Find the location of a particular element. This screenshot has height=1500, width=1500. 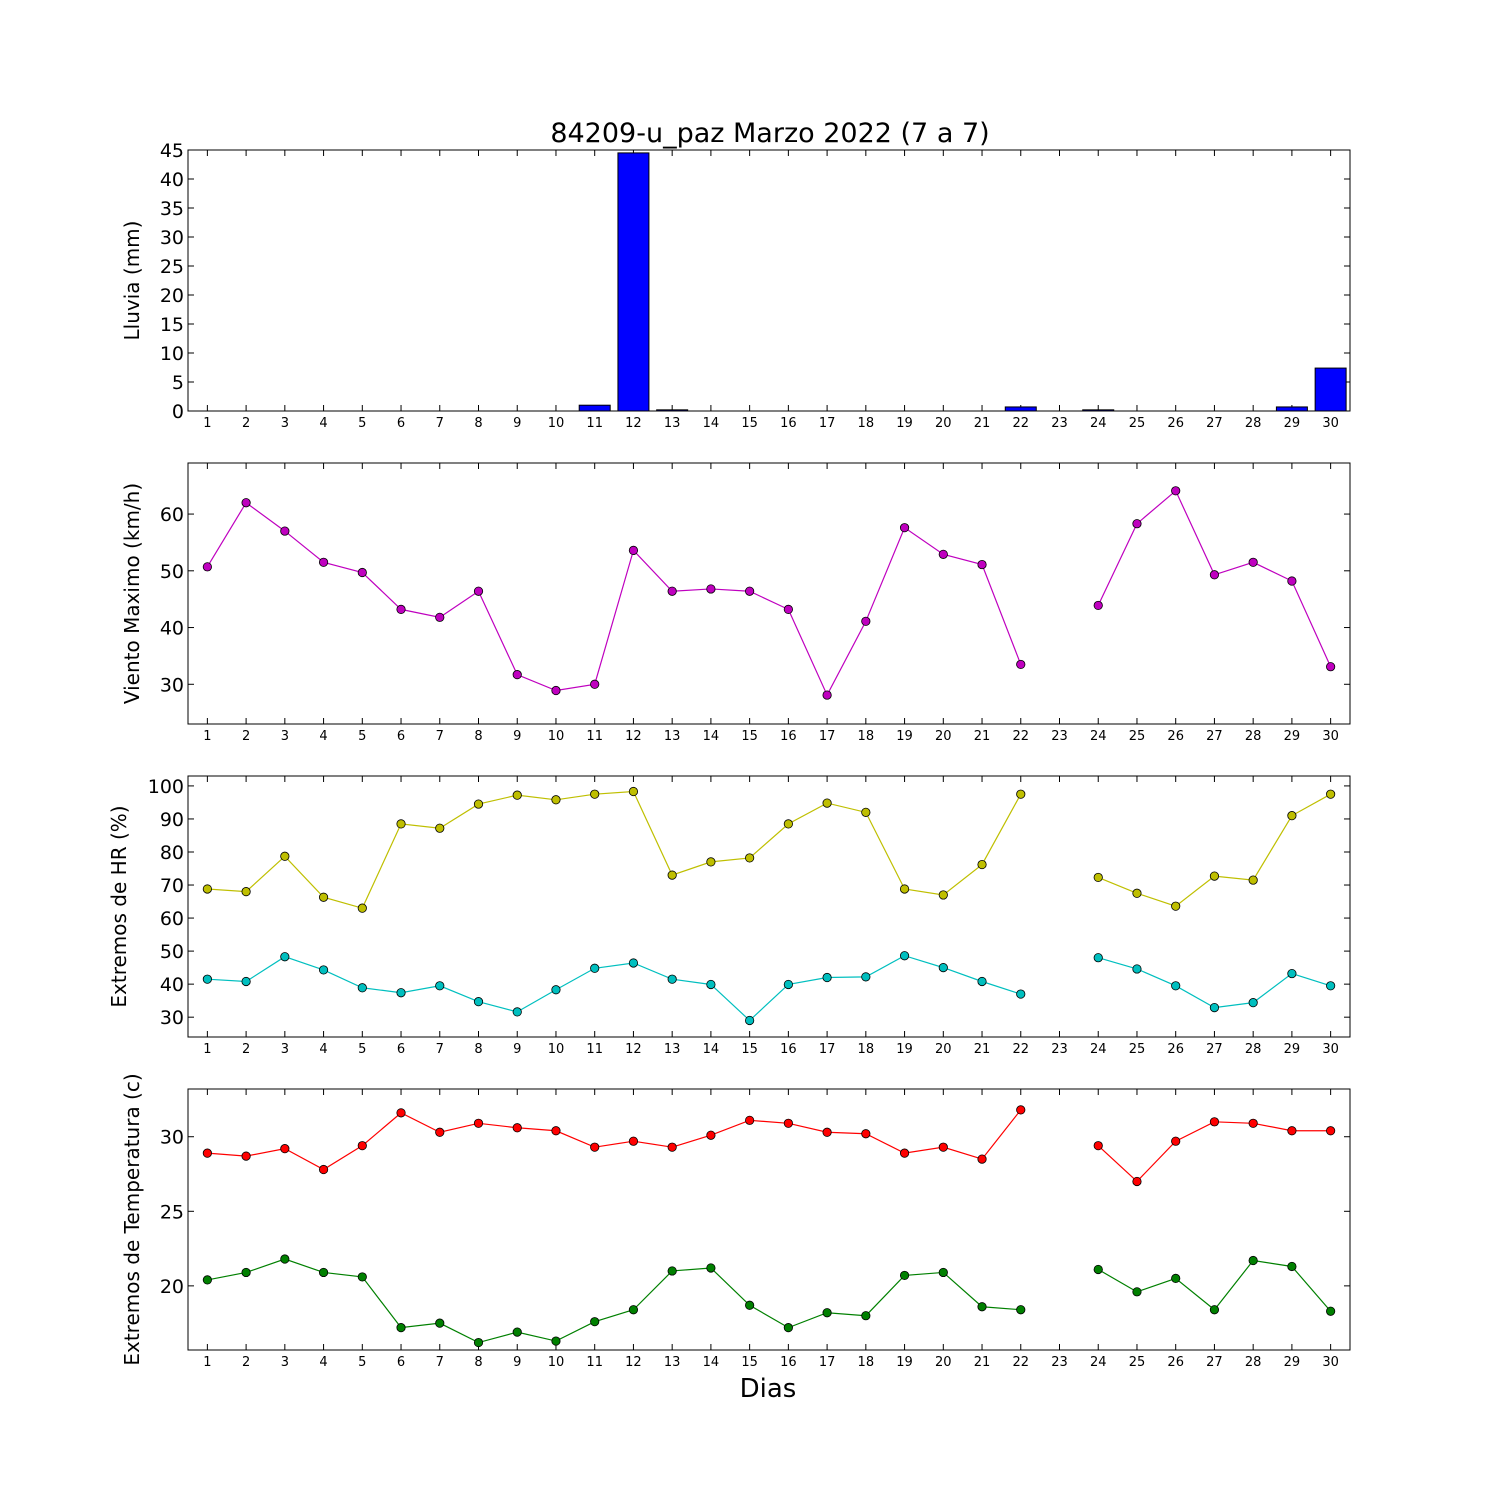

x-tick-label: 13 is located at coordinates (672, 1362).